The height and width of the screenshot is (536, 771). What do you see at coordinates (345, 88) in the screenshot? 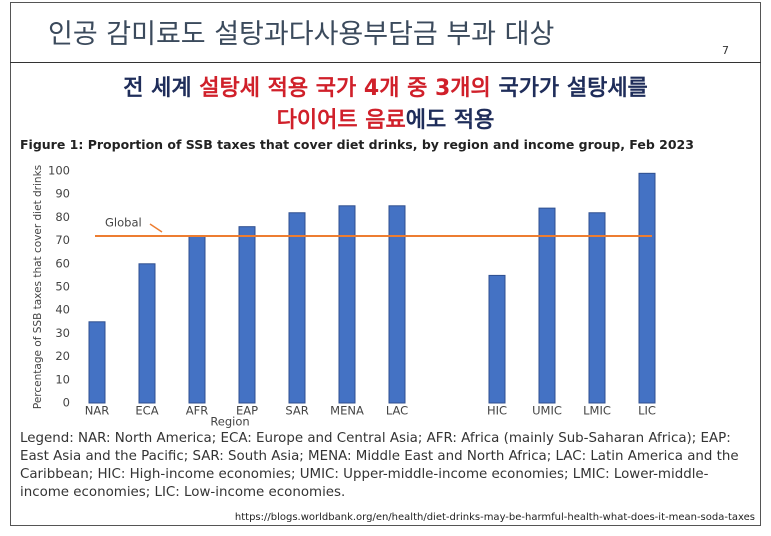
I see `headline-segment: 설탕세 적용 국가 4개 중 3개의` at bounding box center [345, 88].